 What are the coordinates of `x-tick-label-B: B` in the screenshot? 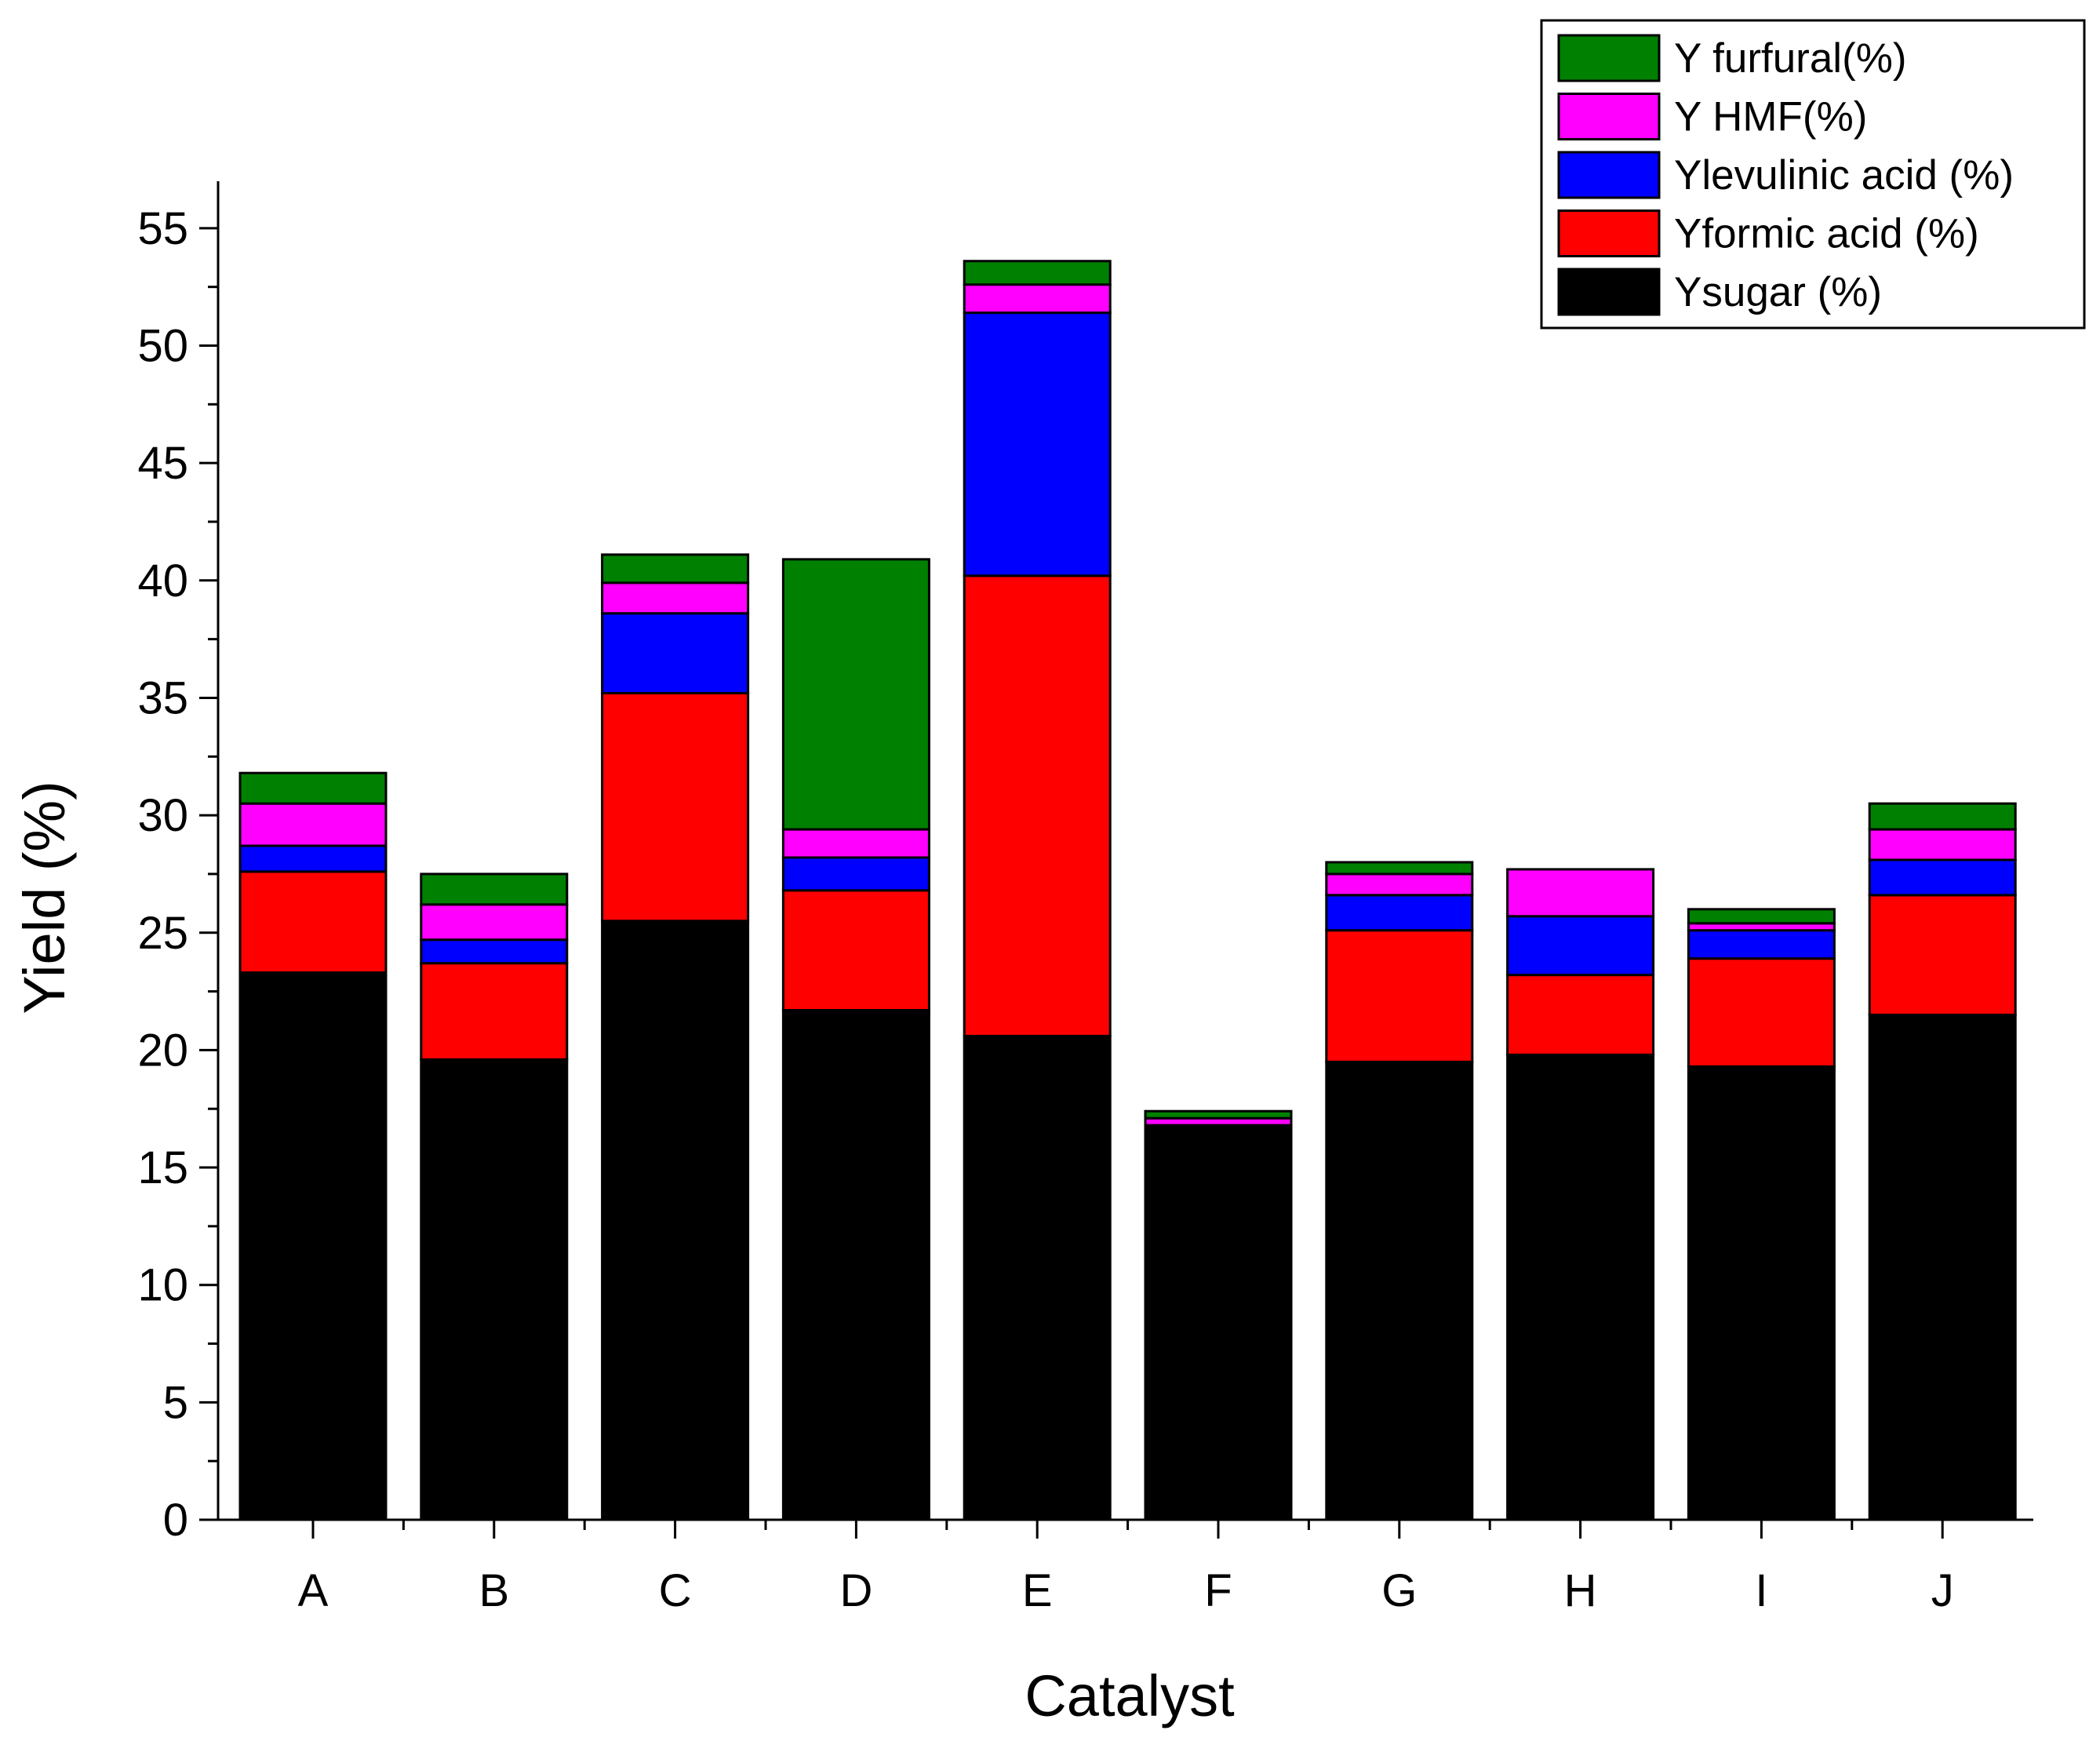 It's located at (494, 1590).